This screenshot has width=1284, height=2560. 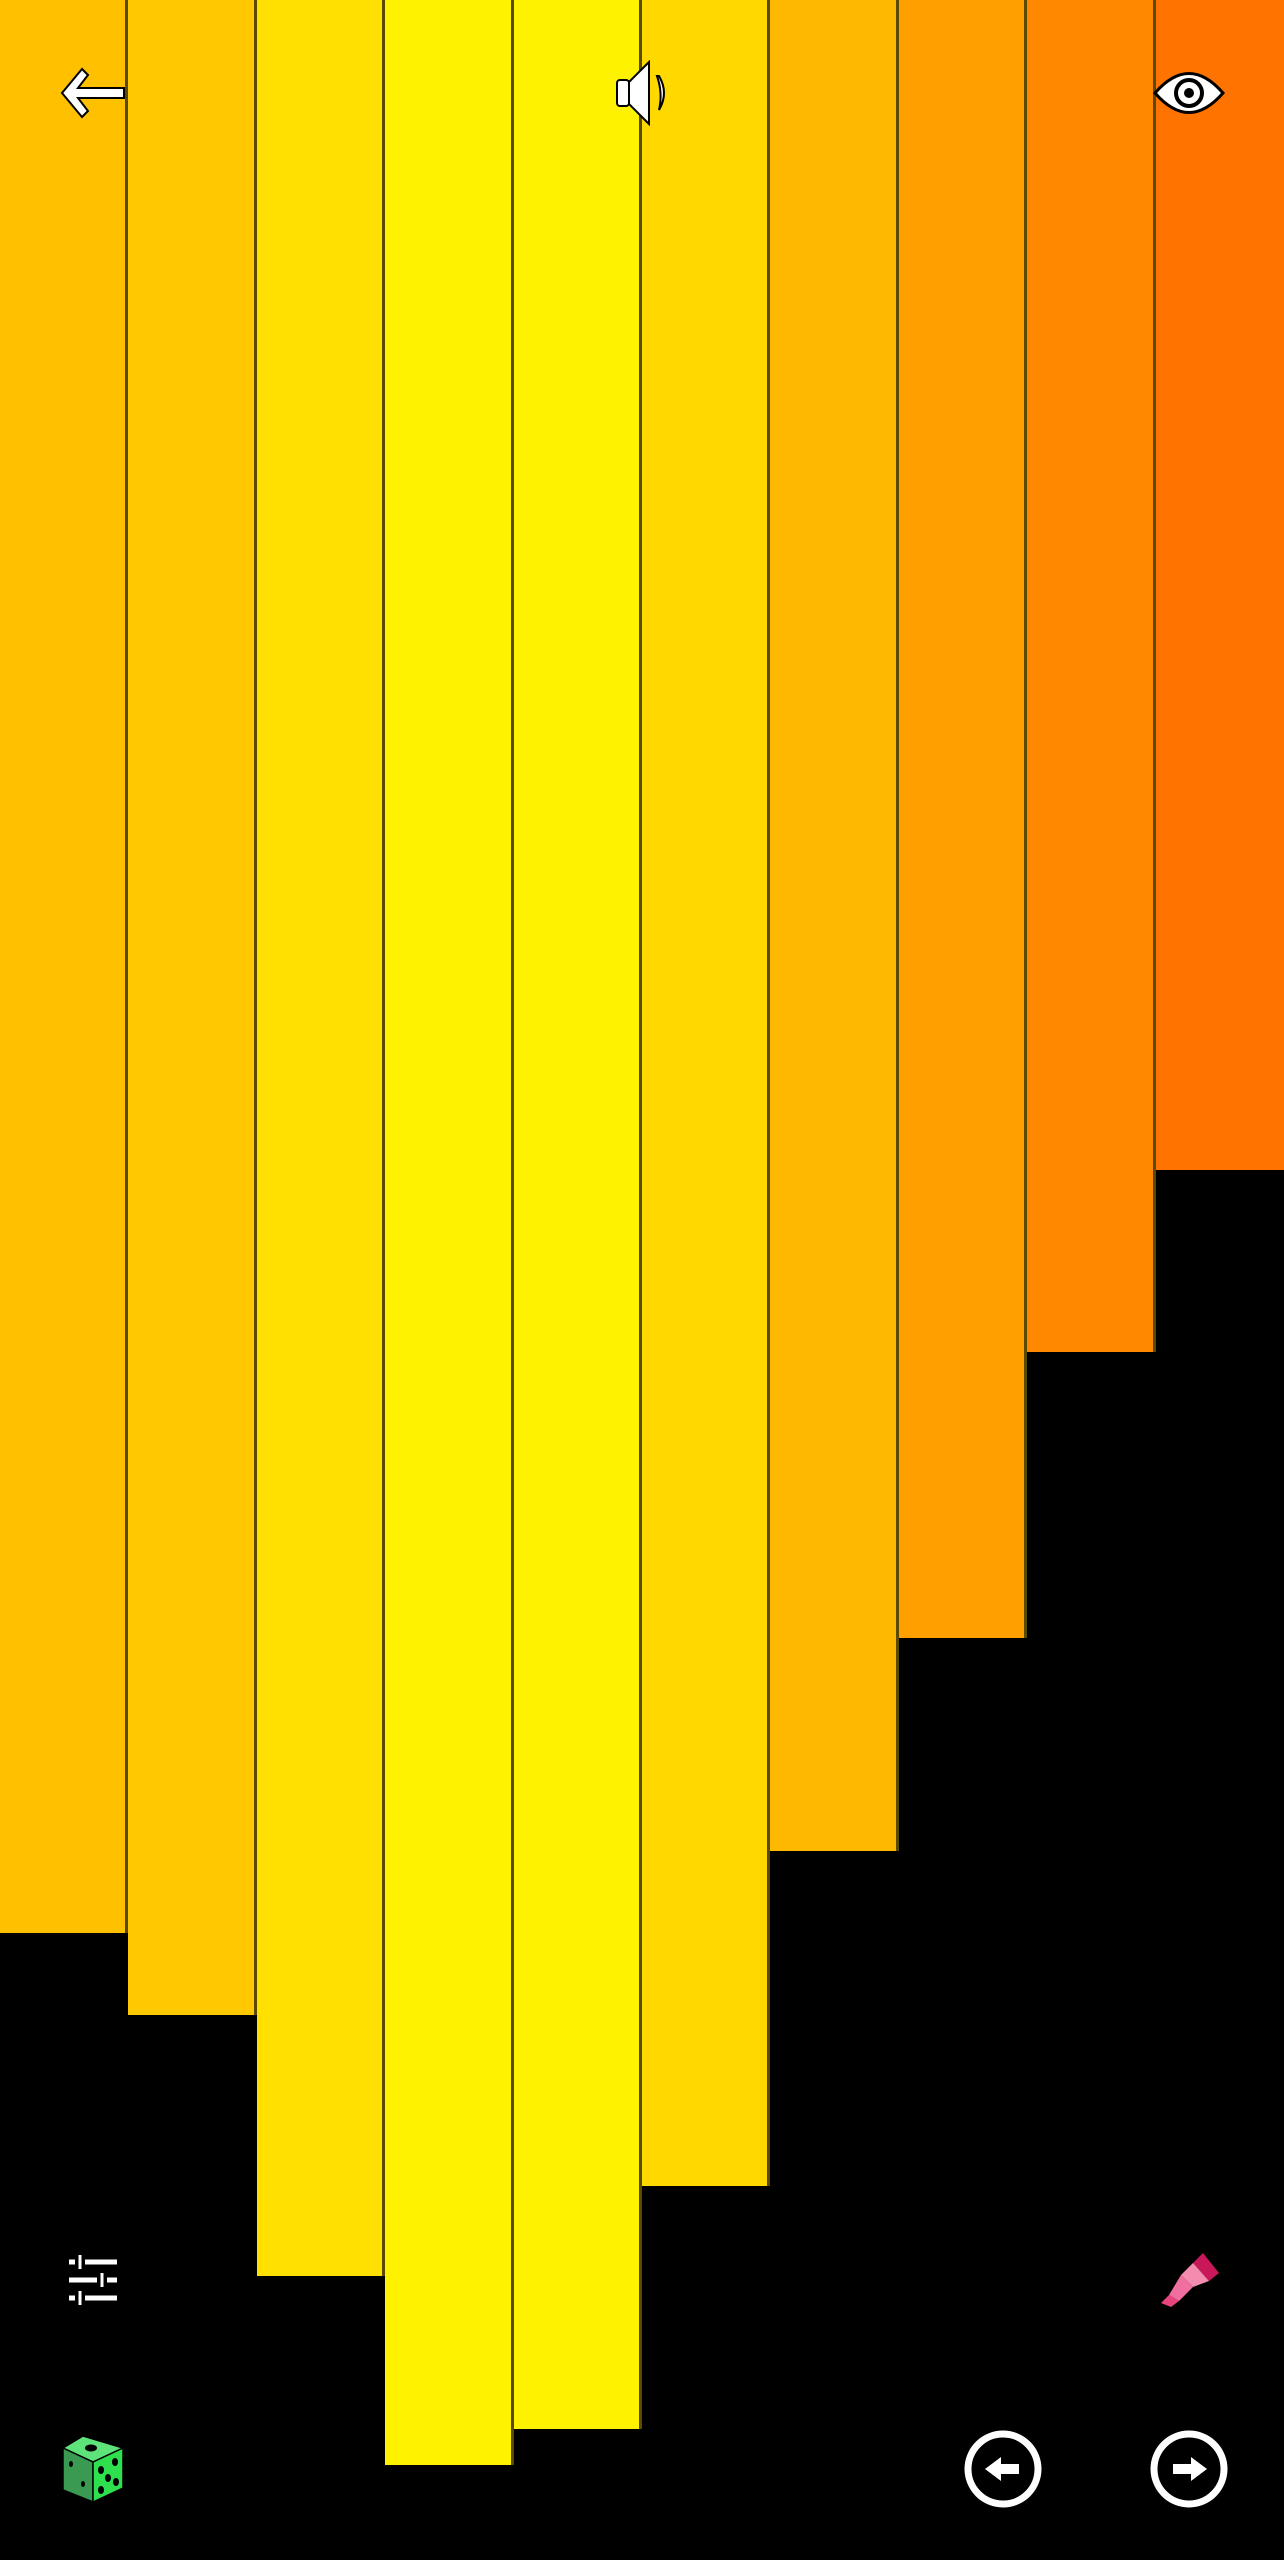 I want to click on pencil-icon, so click(x=1190, y=2280).